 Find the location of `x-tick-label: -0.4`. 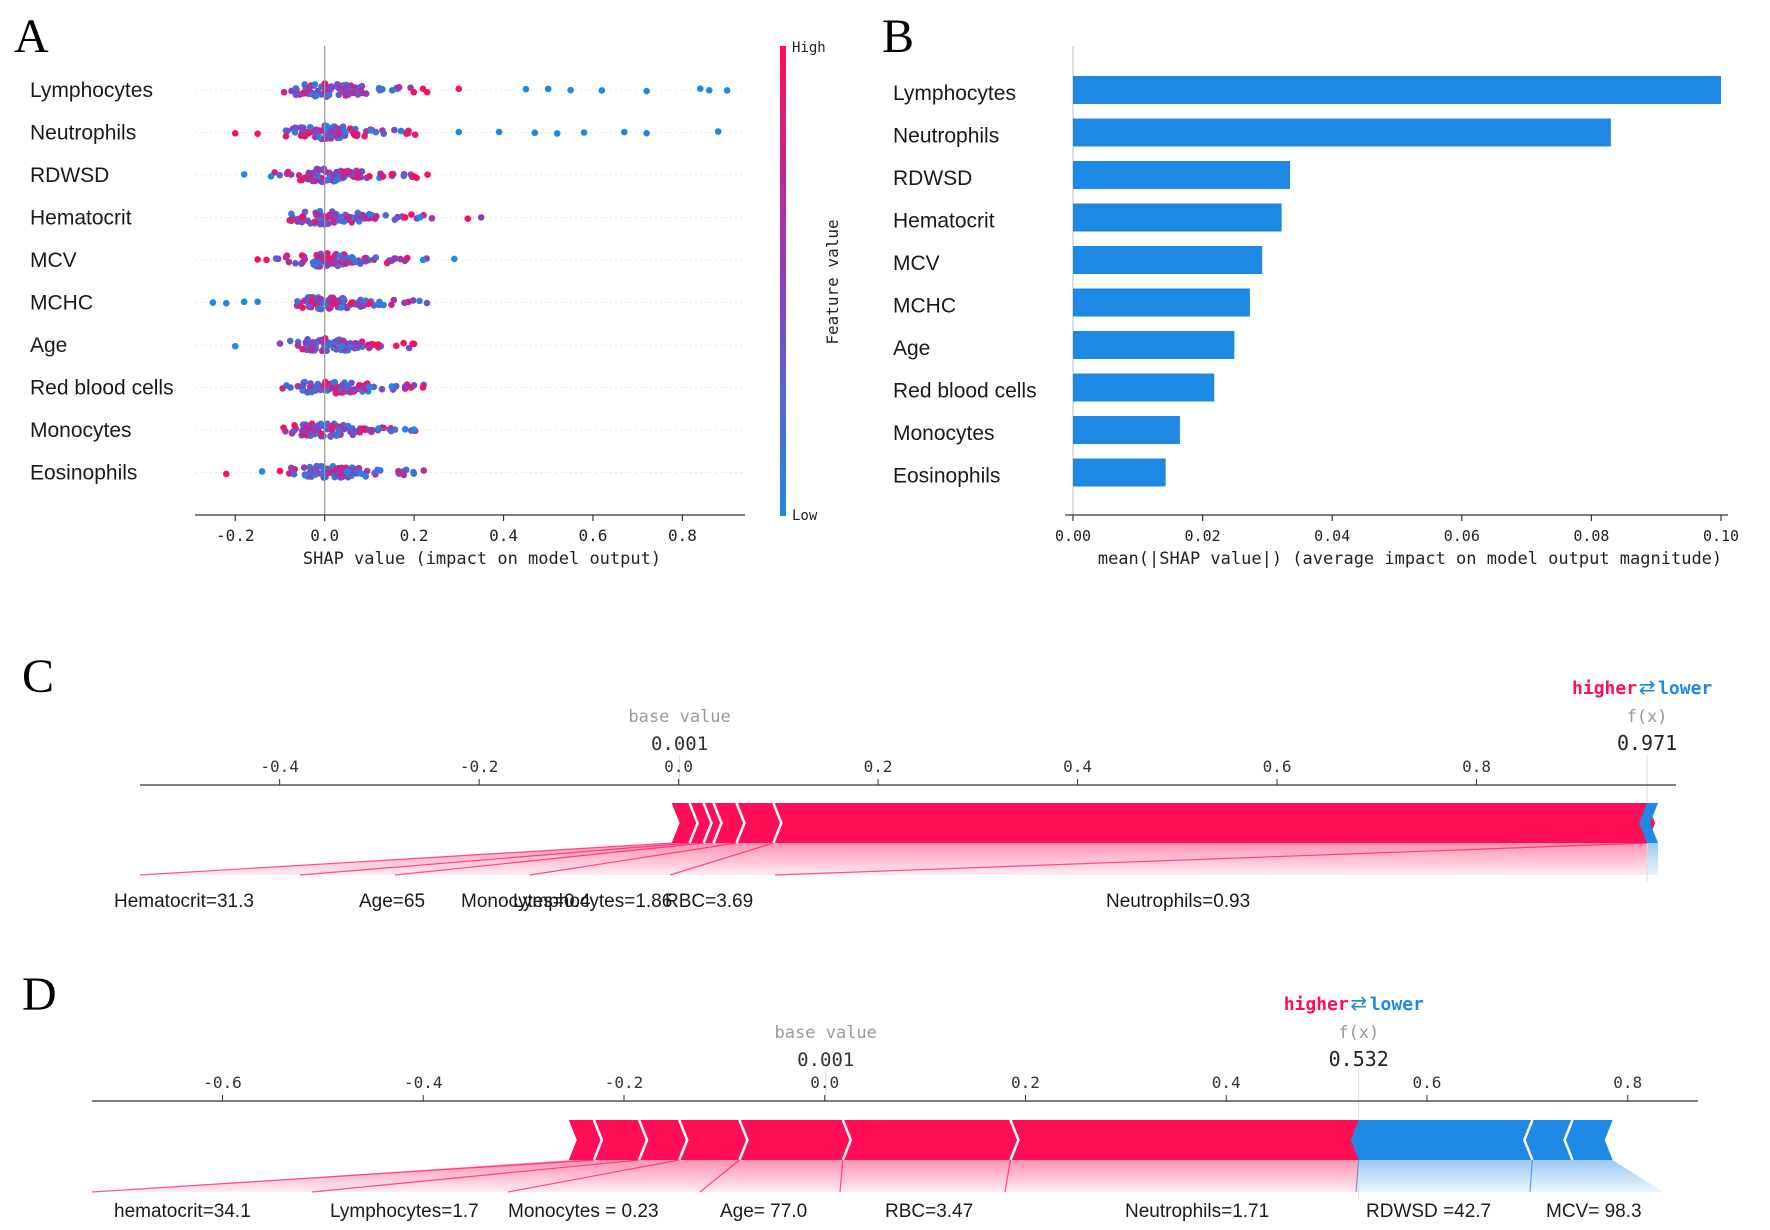

x-tick-label: -0.4 is located at coordinates (423, 1082).